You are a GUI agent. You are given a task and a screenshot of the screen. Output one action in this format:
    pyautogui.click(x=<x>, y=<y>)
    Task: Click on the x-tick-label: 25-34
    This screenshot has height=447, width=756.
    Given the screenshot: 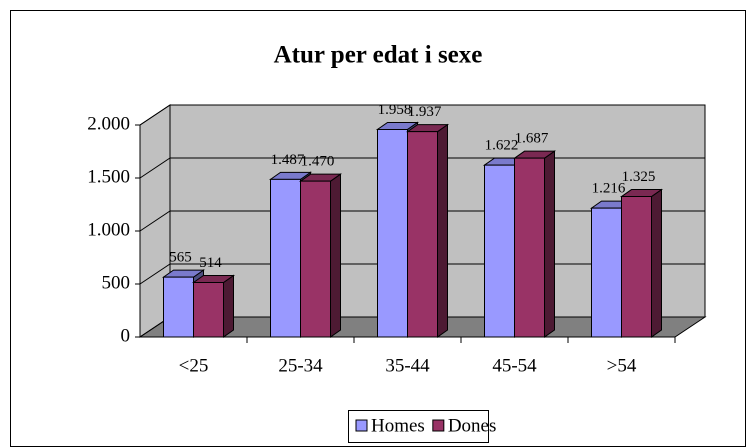 What is the action you would take?
    pyautogui.click(x=300, y=365)
    